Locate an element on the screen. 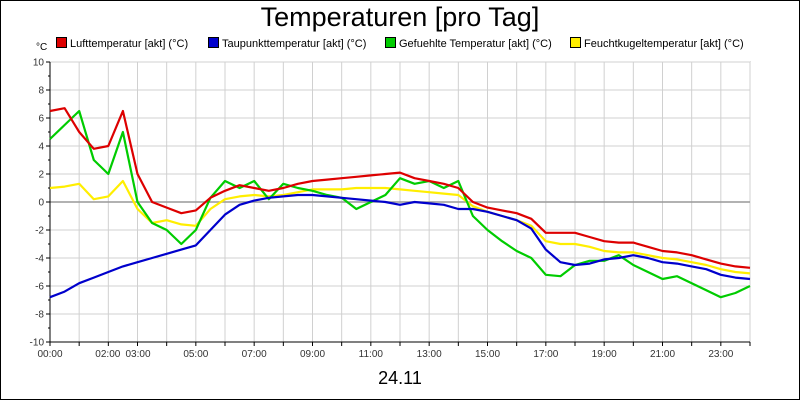 The height and width of the screenshot is (400, 800). x-tick-label: 17:00 is located at coordinates (545, 354).